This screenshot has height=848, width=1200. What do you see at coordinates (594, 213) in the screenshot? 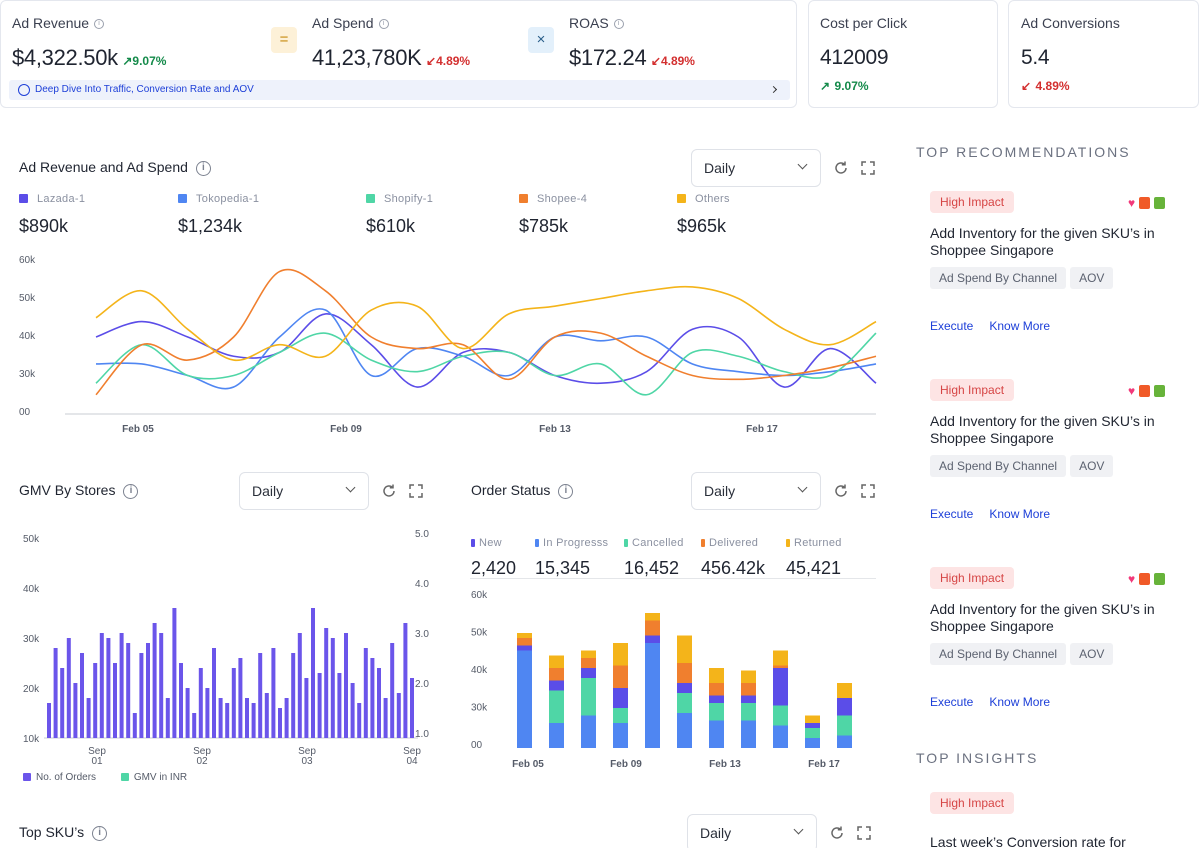
I see `legend-item: Shopee-4 $785k` at bounding box center [594, 213].